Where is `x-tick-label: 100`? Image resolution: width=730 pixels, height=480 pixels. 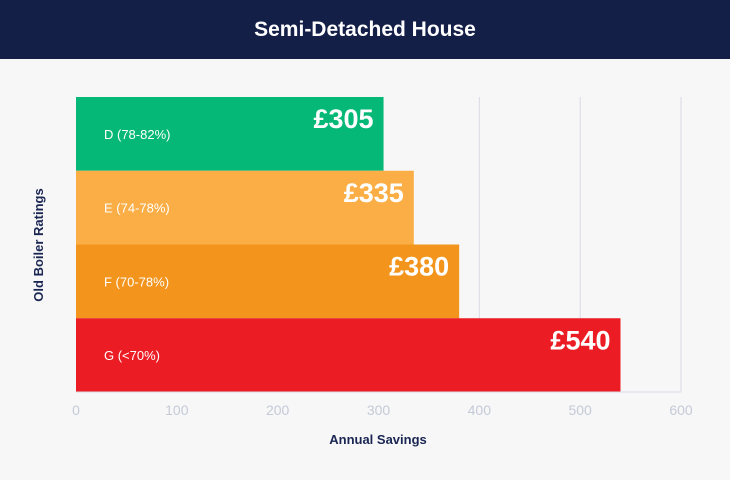
x-tick-label: 100 is located at coordinates (177, 410).